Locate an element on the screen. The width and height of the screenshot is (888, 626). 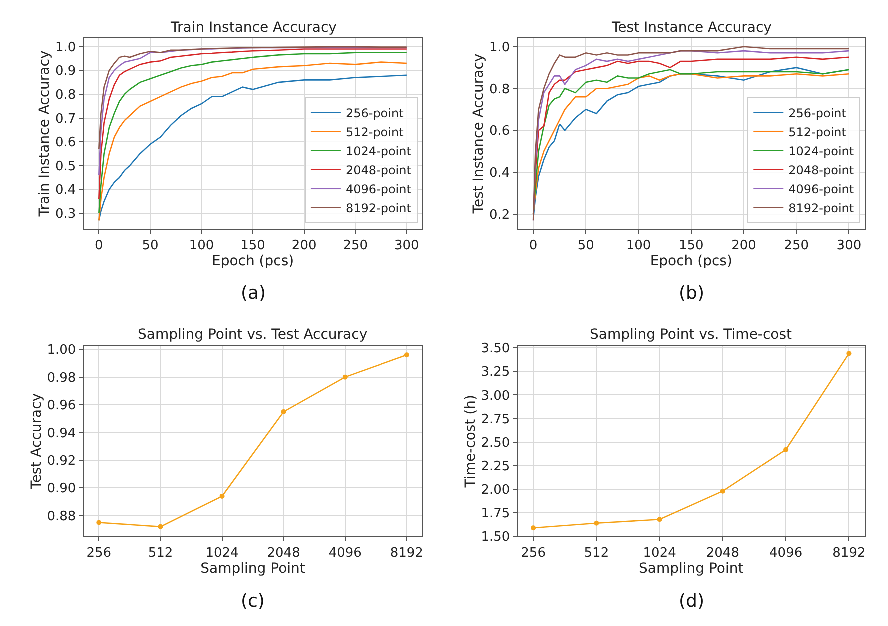
y-tick-label: 1.00 is located at coordinates (61, 350).